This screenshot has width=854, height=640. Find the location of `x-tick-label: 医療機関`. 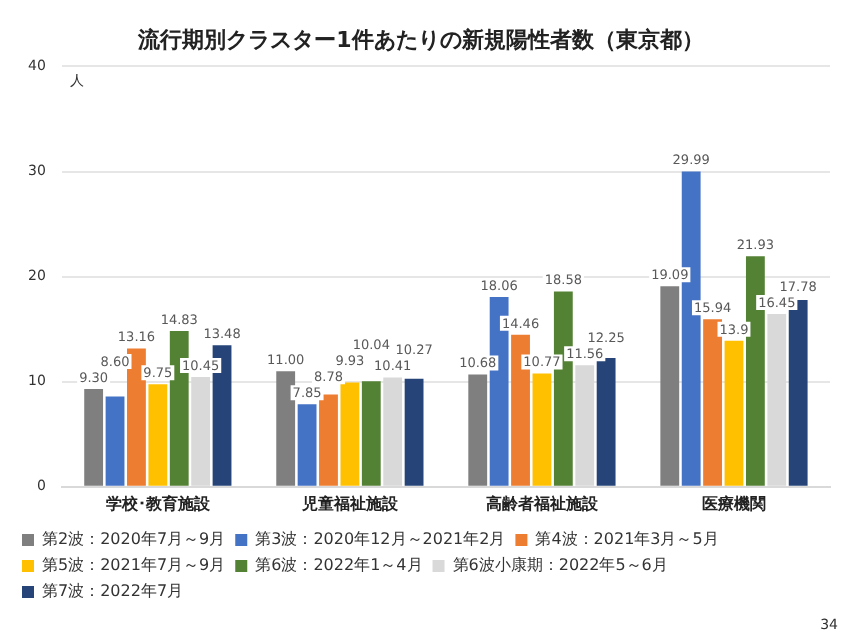

x-tick-label: 医療機関 is located at coordinates (733, 502).